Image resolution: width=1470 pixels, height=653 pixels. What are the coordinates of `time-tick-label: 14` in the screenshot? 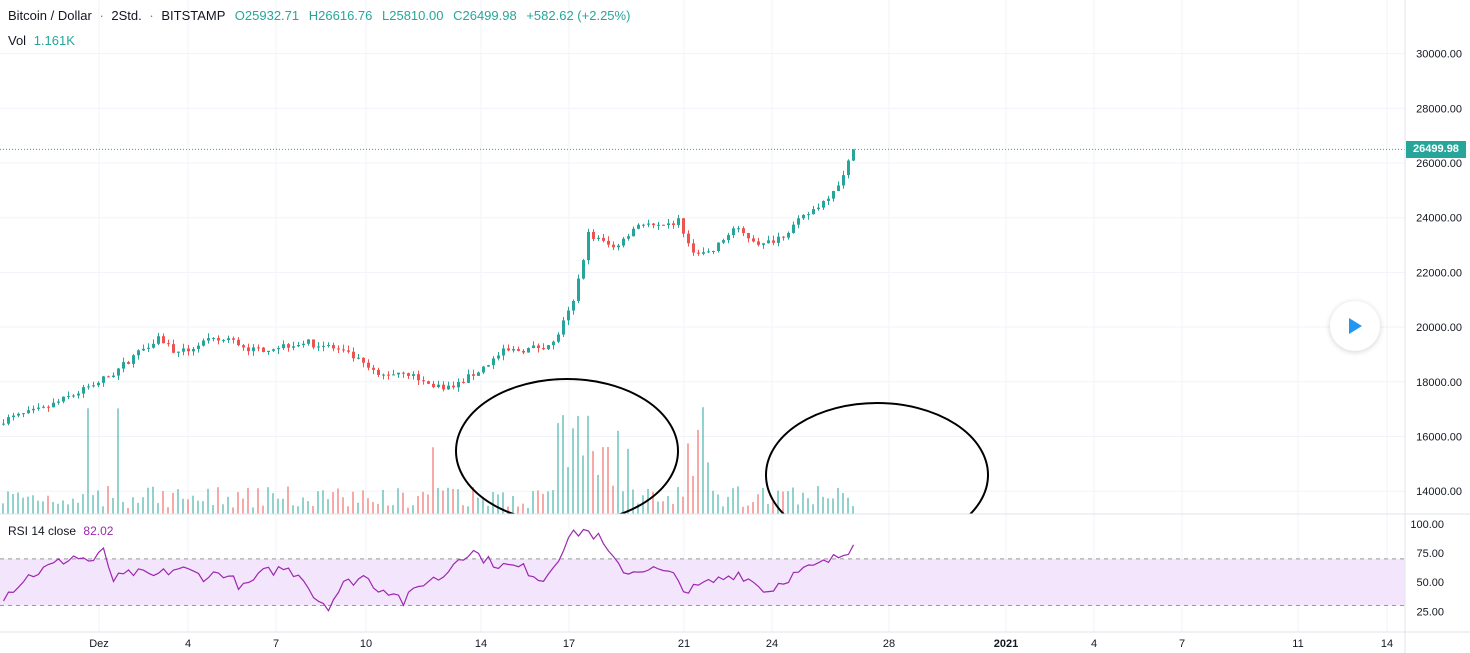 It's located at (481, 644).